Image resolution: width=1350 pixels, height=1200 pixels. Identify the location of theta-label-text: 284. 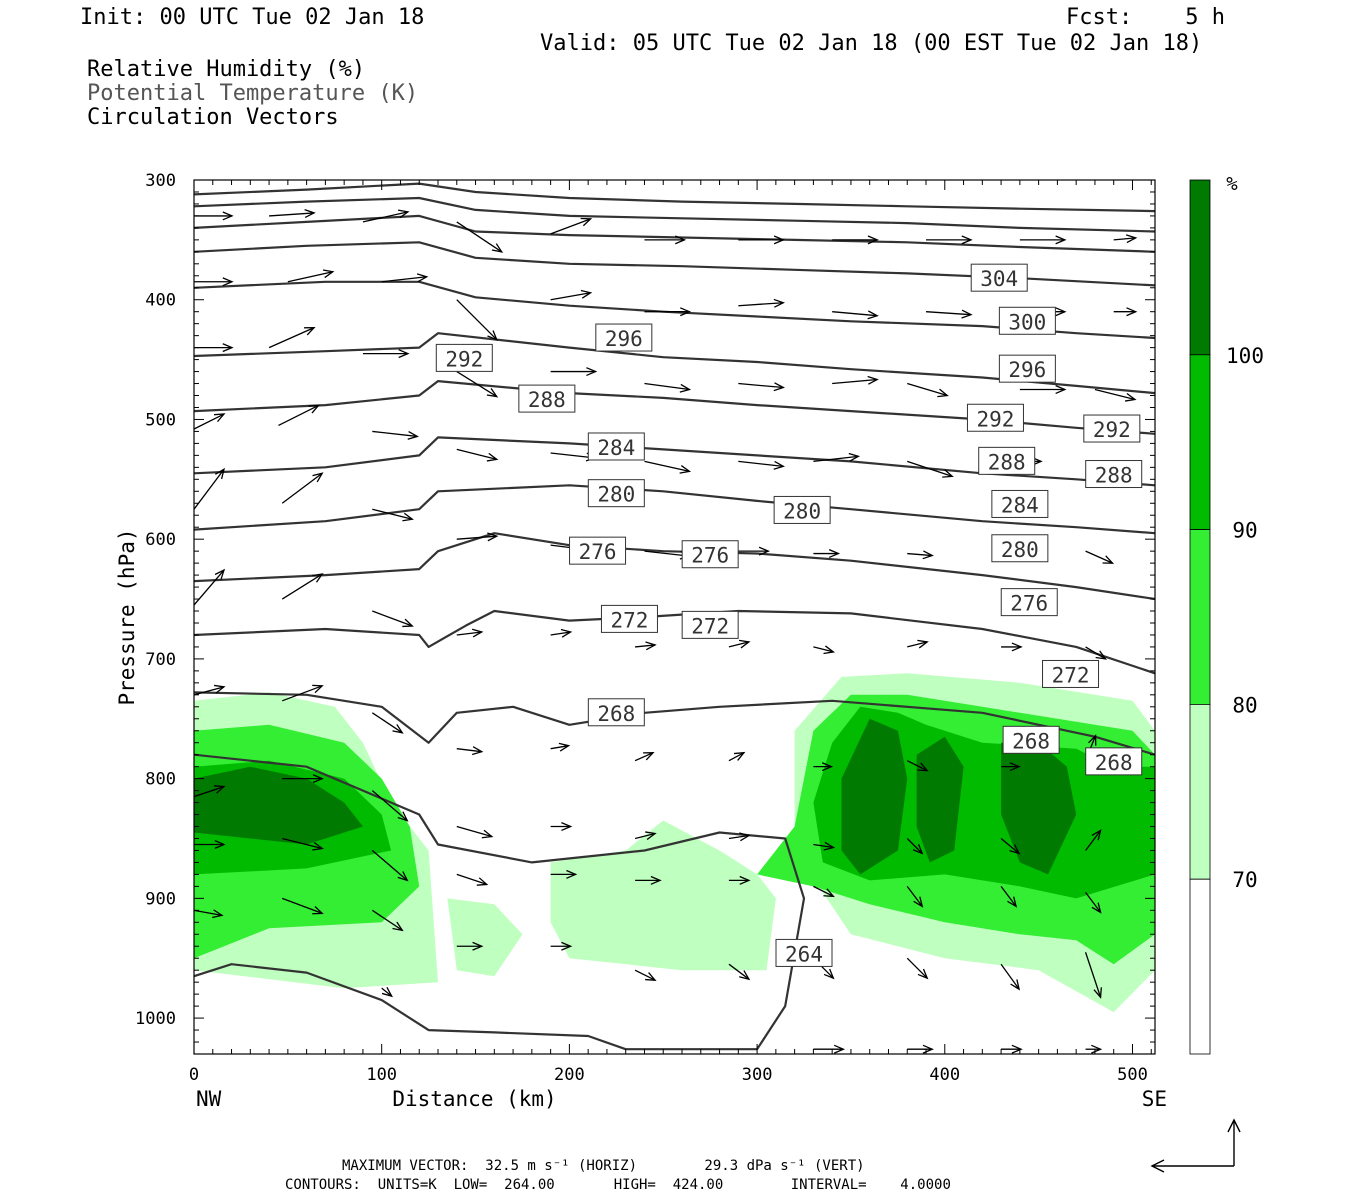
(1020, 505).